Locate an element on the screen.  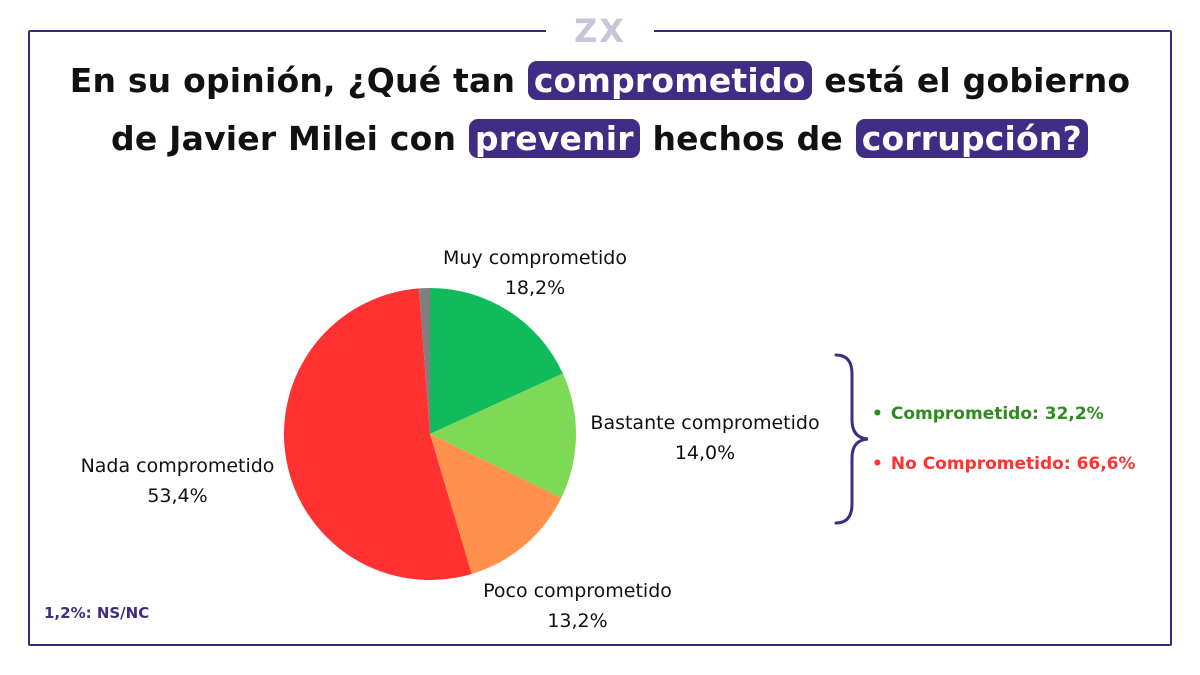
slice-label-nada: Nada comprometido 53,4% is located at coordinates (177, 481).